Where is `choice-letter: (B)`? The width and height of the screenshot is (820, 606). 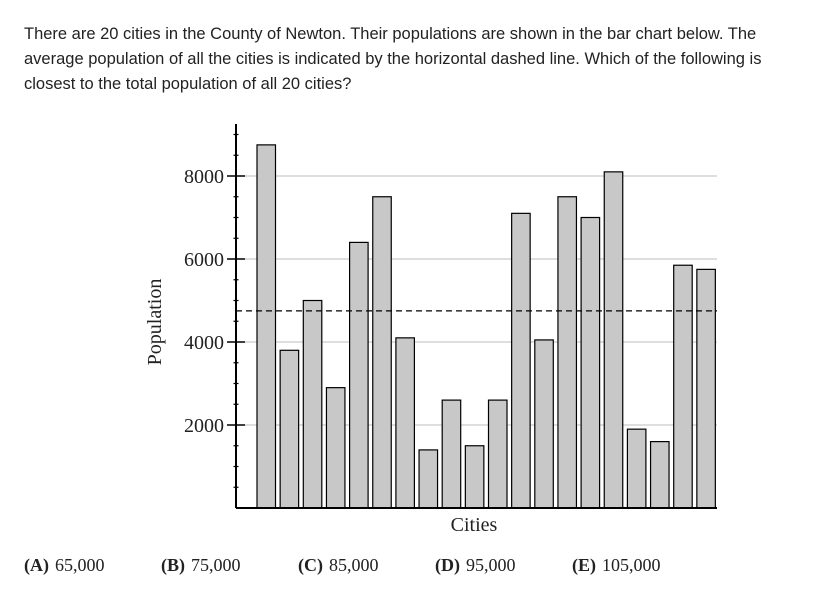 choice-letter: (B) is located at coordinates (173, 565).